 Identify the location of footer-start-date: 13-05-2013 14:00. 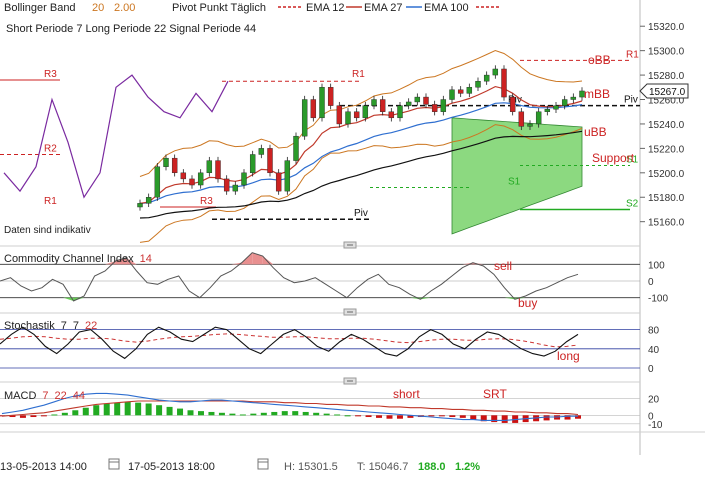
(43, 467).